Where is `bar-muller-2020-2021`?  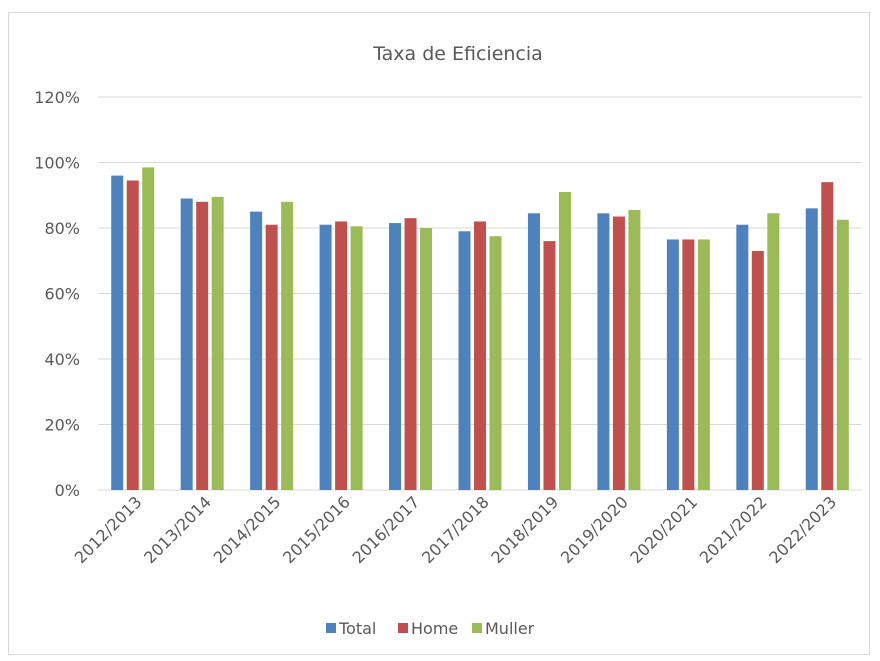
bar-muller-2020-2021 is located at coordinates (703, 364).